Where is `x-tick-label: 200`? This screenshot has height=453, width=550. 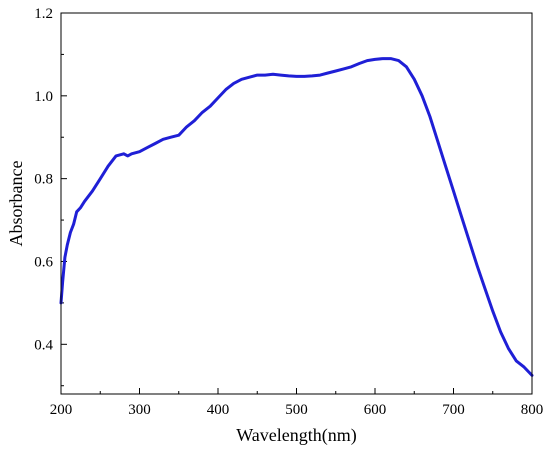
x-tick-label: 200 is located at coordinates (61, 410).